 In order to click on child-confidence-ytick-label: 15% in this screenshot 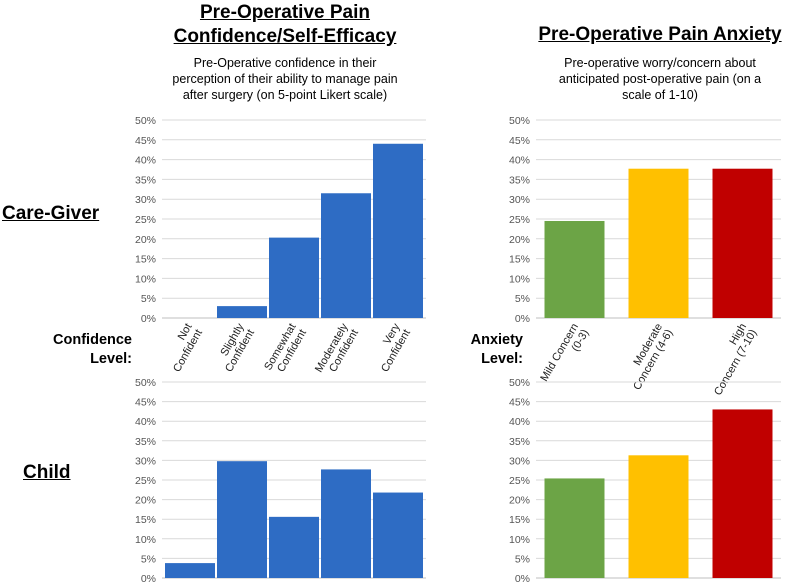, I will do `click(145, 520)`.